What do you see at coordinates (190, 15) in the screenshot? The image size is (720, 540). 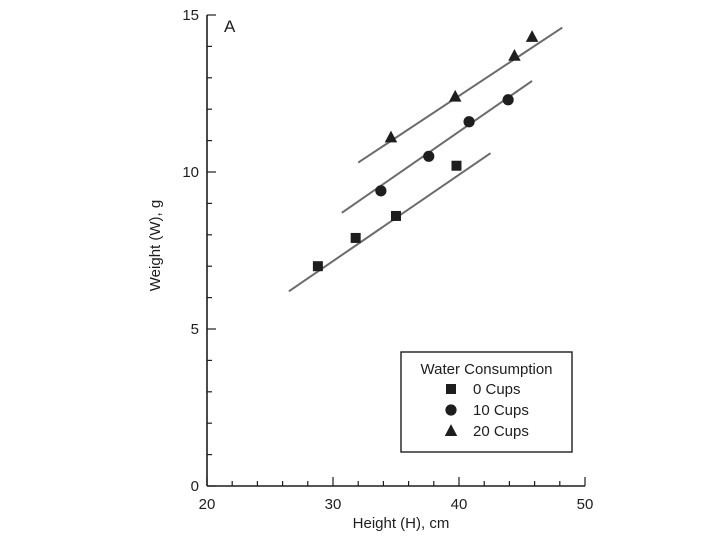 I see `y-tick-label: 15` at bounding box center [190, 15].